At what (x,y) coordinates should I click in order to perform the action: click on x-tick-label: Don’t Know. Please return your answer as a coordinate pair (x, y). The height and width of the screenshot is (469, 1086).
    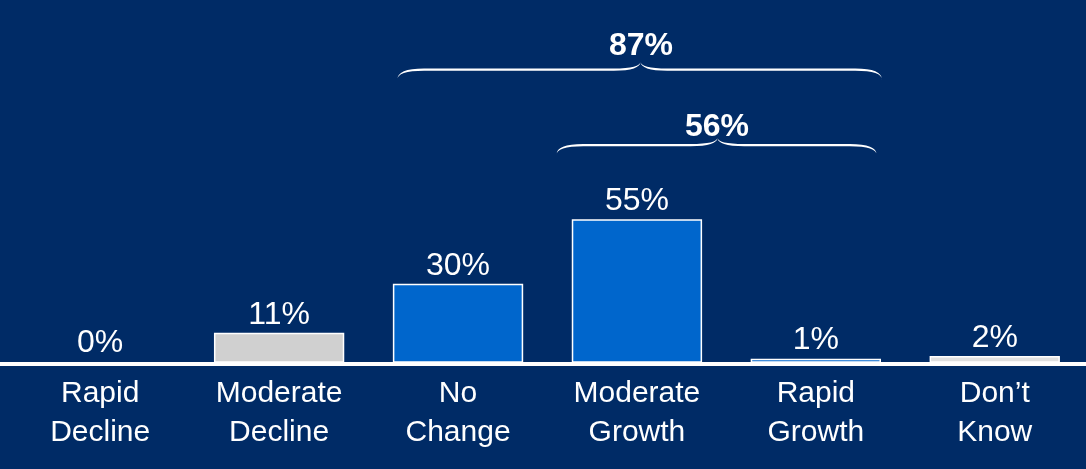
    Looking at the image, I should click on (995, 411).